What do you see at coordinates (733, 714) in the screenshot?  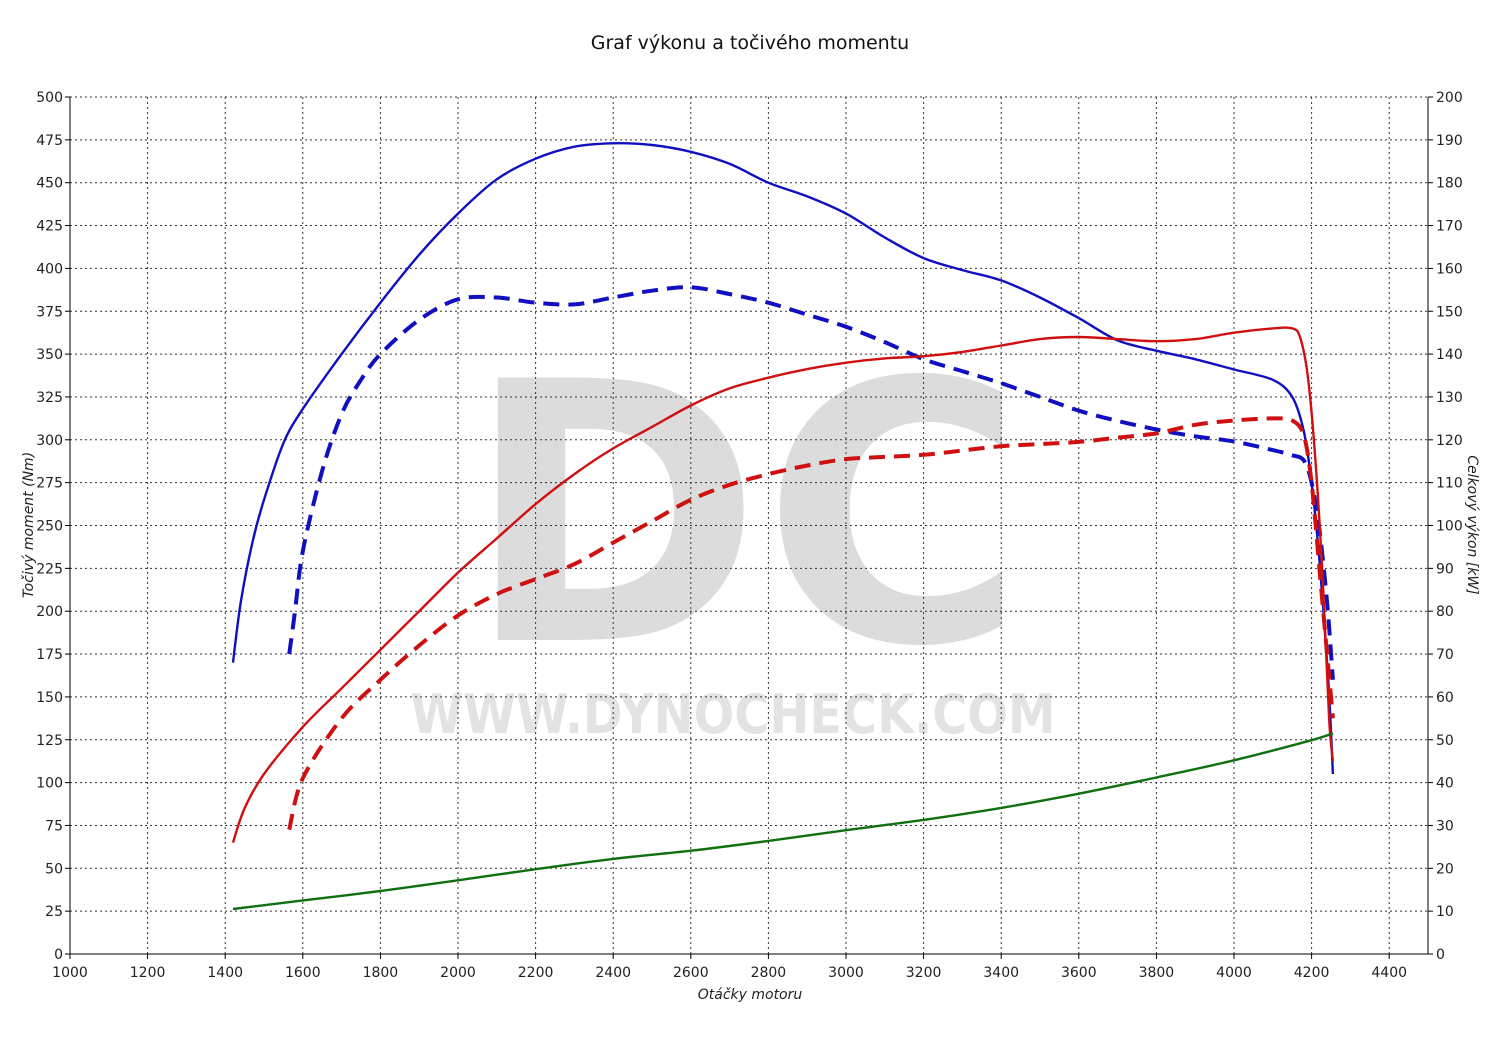 I see `watermark-url: WWW.DYNOCHECK.COM` at bounding box center [733, 714].